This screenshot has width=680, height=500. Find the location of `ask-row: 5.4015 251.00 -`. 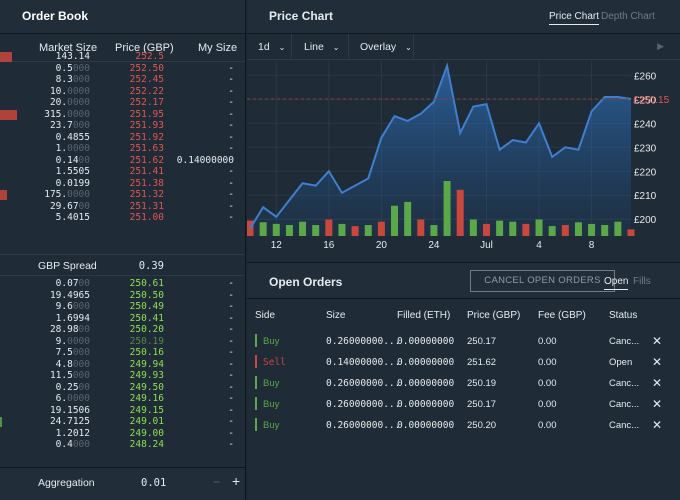

ask-row: 5.4015 251.00 - is located at coordinates (122, 218).